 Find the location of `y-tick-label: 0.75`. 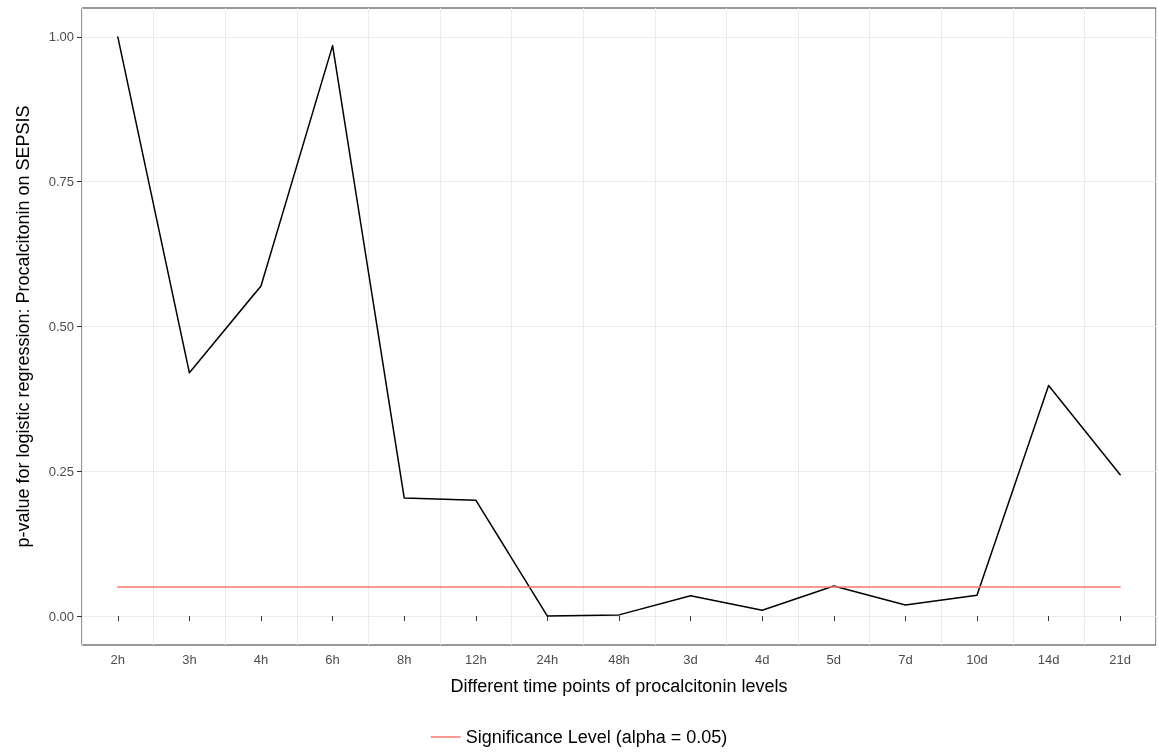

y-tick-label: 0.75 is located at coordinates (61, 182).